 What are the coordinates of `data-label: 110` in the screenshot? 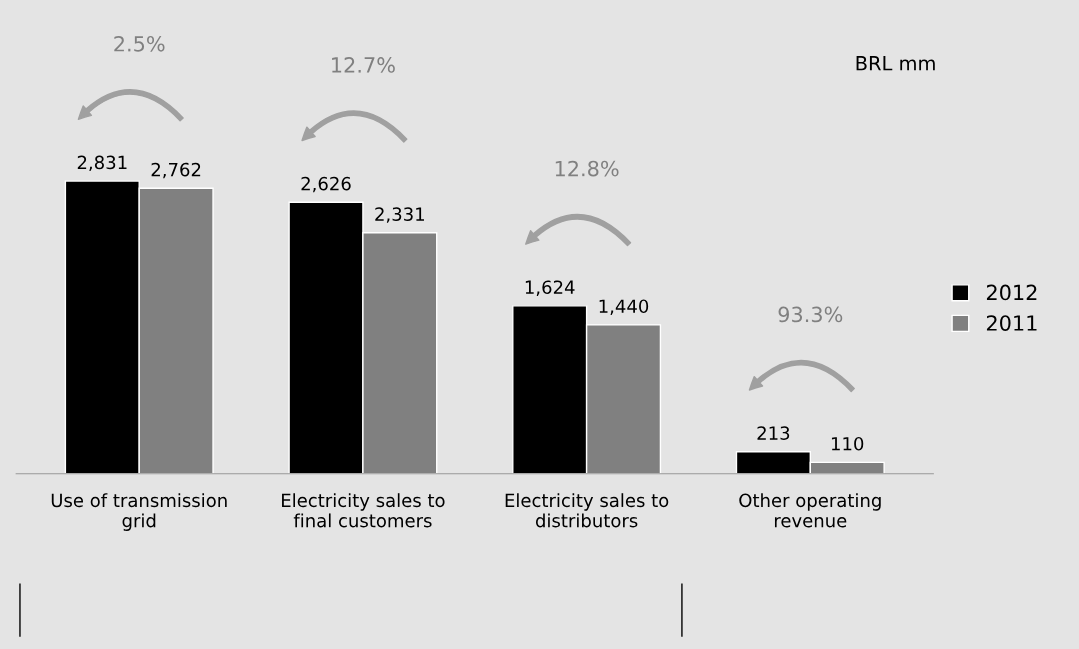 It's located at (847, 443).